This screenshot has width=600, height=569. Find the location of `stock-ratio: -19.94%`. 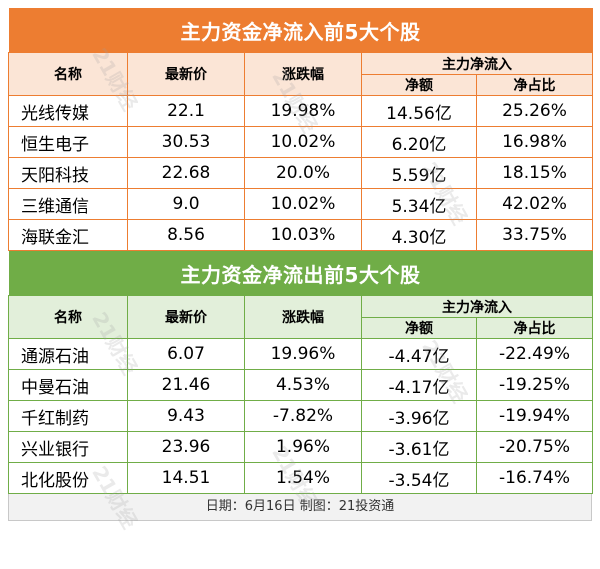

stock-ratio: -19.94% is located at coordinates (534, 416).